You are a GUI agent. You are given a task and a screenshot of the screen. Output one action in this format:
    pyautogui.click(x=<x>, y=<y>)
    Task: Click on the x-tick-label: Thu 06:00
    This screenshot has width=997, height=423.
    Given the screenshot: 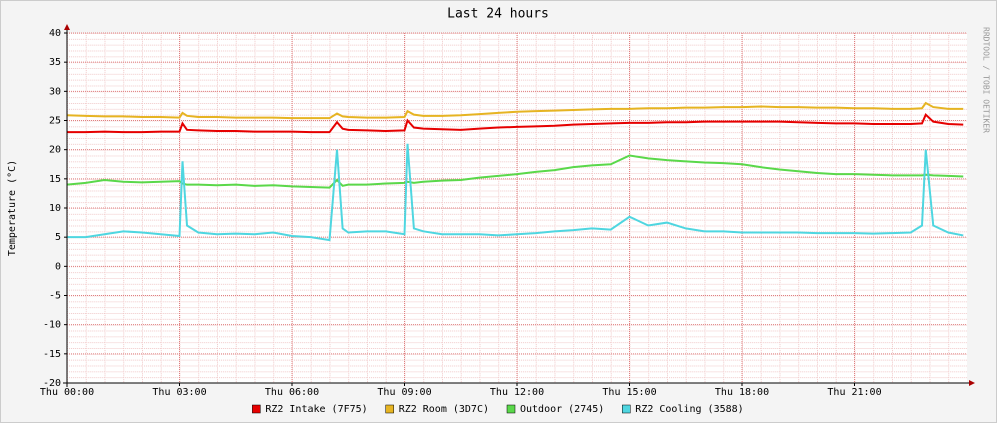 What is the action you would take?
    pyautogui.click(x=292, y=392)
    